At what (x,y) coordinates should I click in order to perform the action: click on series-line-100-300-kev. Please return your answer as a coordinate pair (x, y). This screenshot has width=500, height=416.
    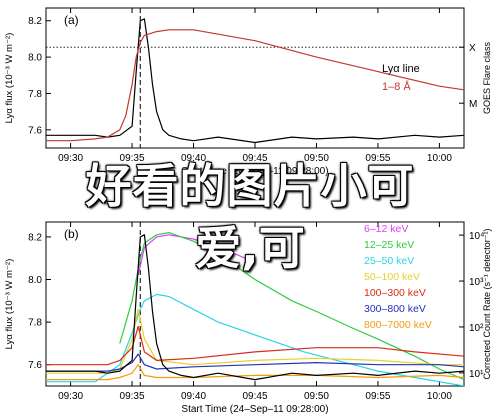
    Looking at the image, I should click on (255, 345).